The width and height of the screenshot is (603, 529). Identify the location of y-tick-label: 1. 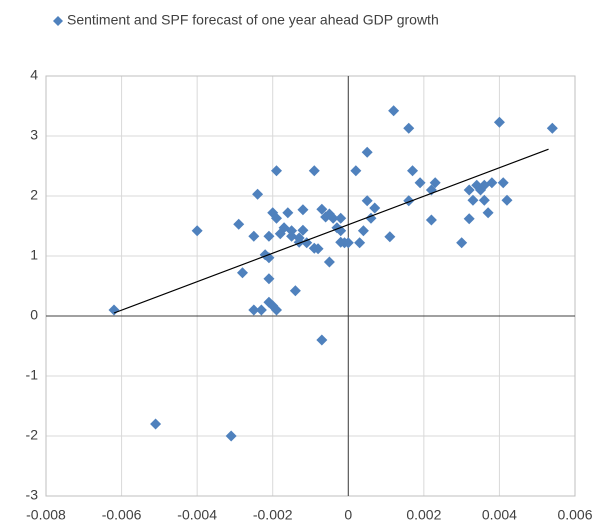
(34, 255).